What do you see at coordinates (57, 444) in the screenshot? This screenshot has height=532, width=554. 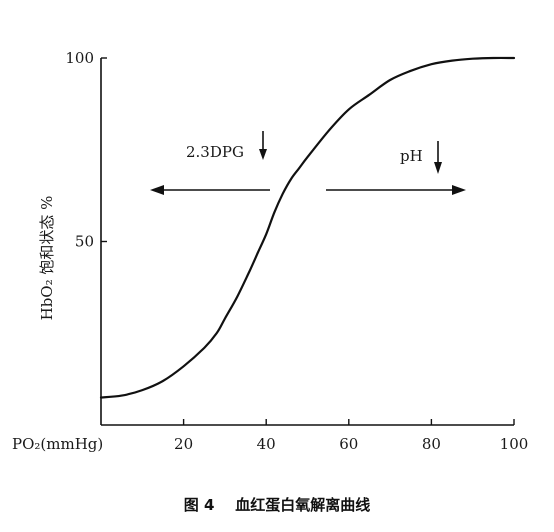 I see `x-axis-label: PO₂(mmHg)` at bounding box center [57, 444].